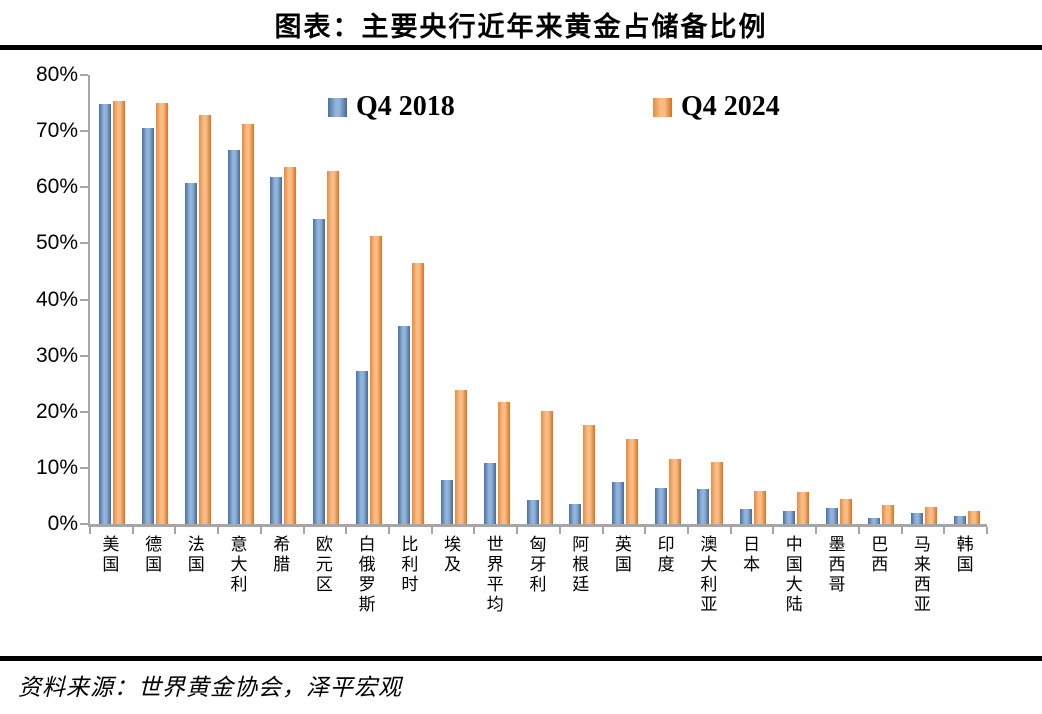 This screenshot has width=1042, height=714. I want to click on bar-q4-2024-阿根廷, so click(589, 474).